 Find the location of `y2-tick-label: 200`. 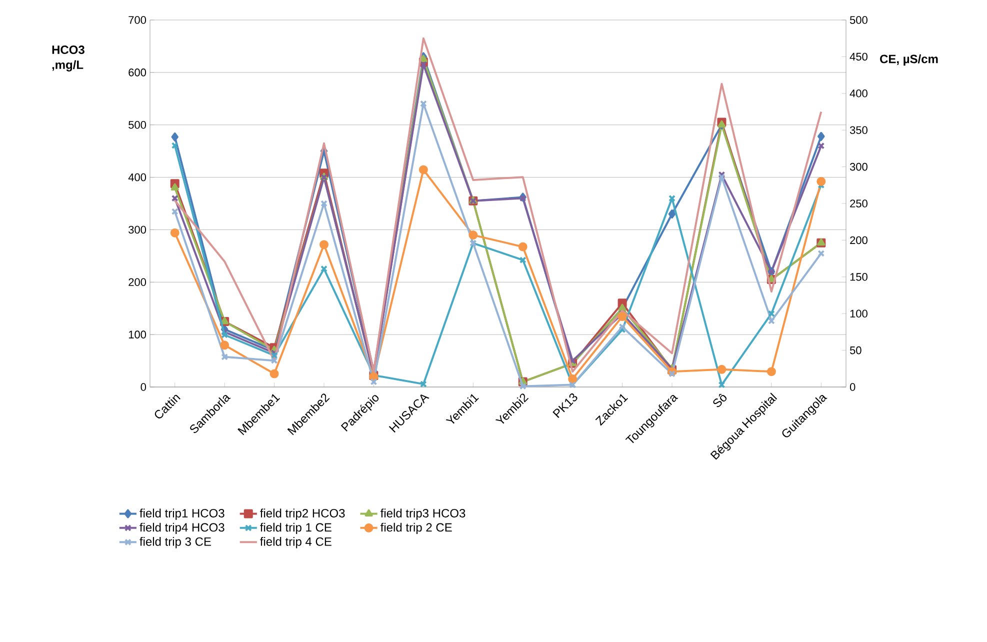

y2-tick-label: 200 is located at coordinates (859, 240).